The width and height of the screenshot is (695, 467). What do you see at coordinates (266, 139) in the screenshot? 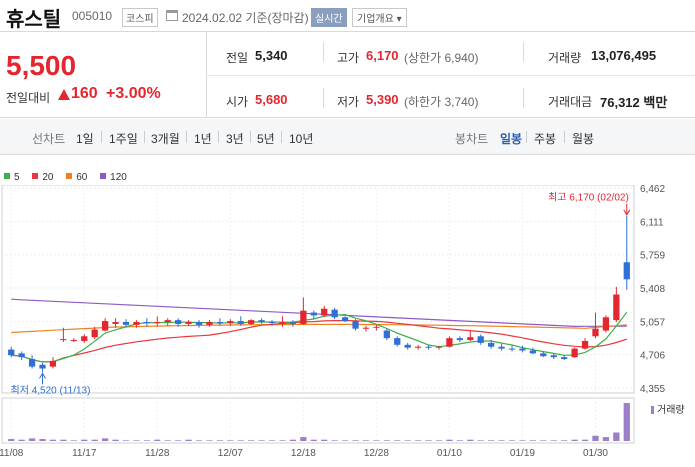
I see `period-5y: 5년` at bounding box center [266, 139].